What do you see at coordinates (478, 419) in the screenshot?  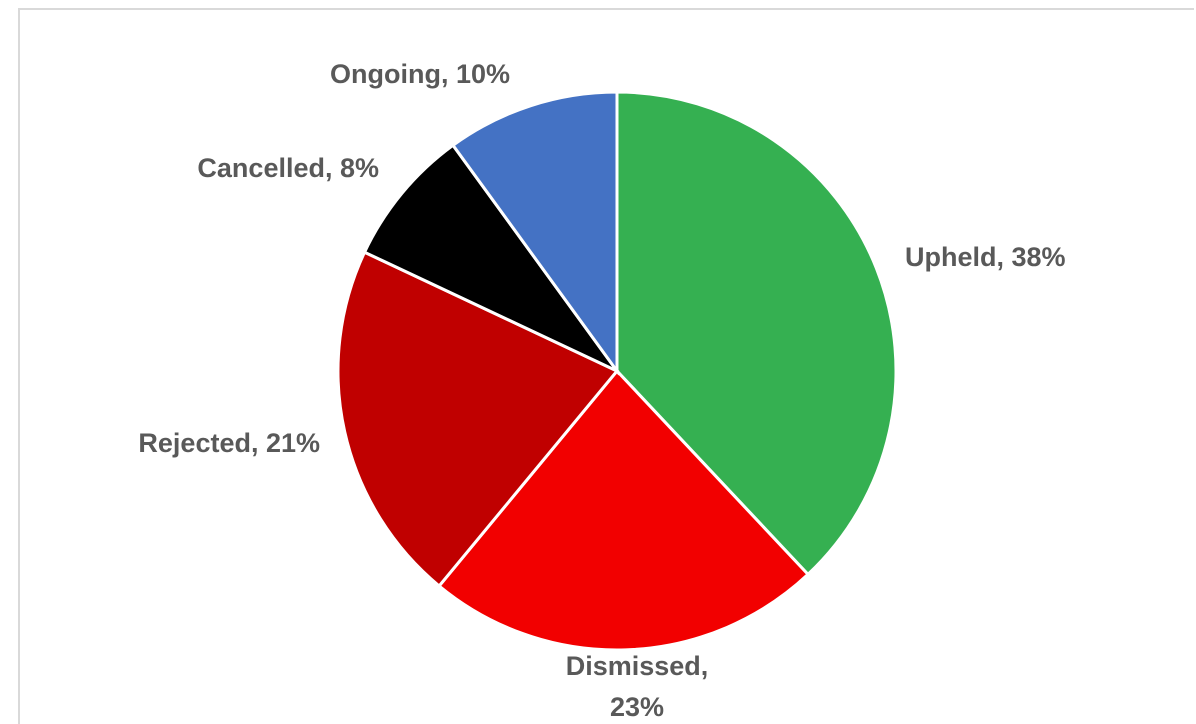 I see `pie-slice-rejected` at bounding box center [478, 419].